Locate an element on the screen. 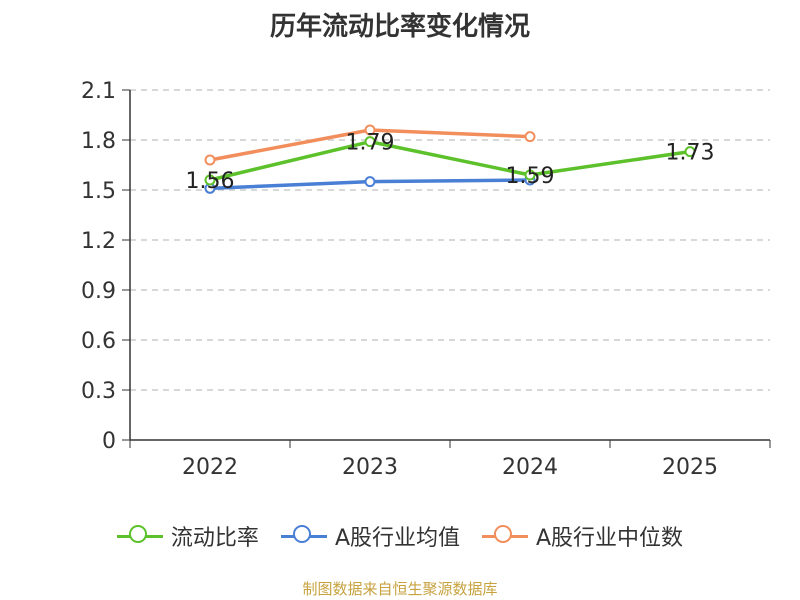 Image resolution: width=800 pixels, height=600 pixels. y-tick-label: 1.5 is located at coordinates (98, 191).